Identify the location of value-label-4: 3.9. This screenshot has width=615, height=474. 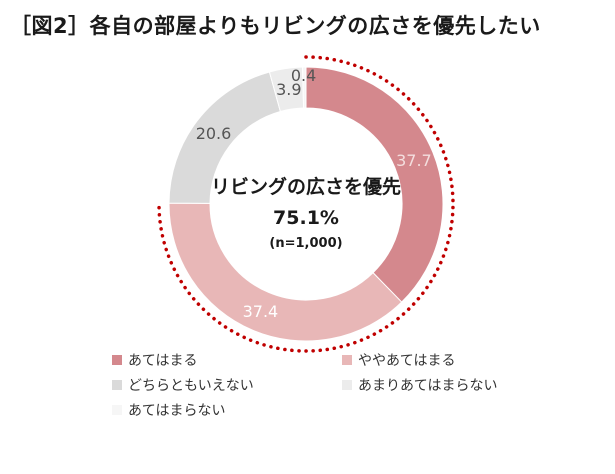
(288, 89).